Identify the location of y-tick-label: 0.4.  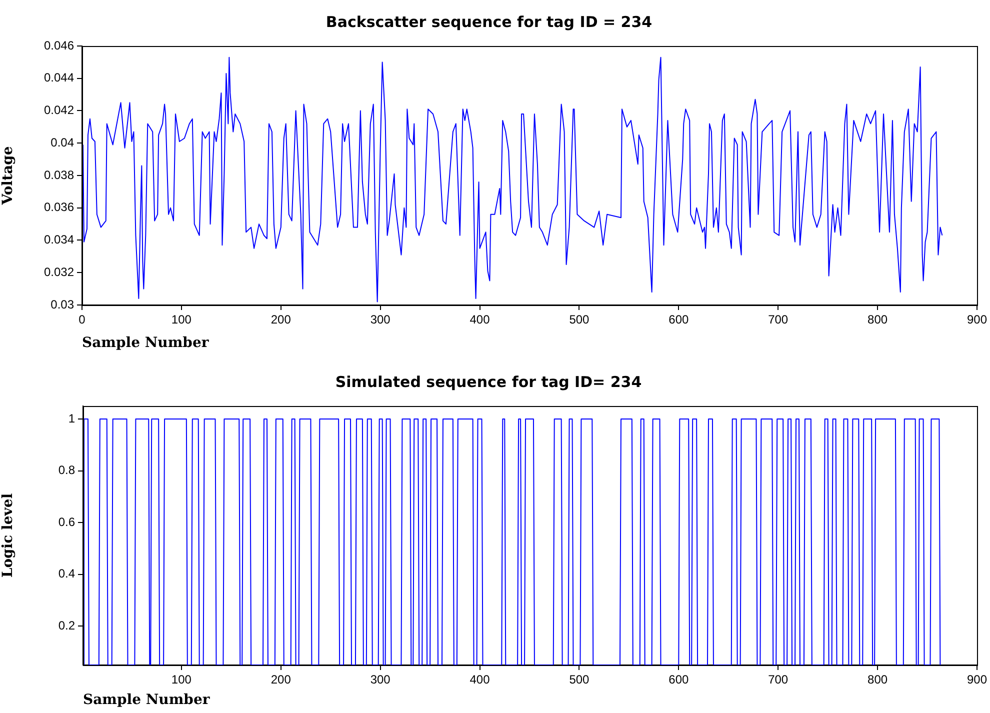
(67, 573).